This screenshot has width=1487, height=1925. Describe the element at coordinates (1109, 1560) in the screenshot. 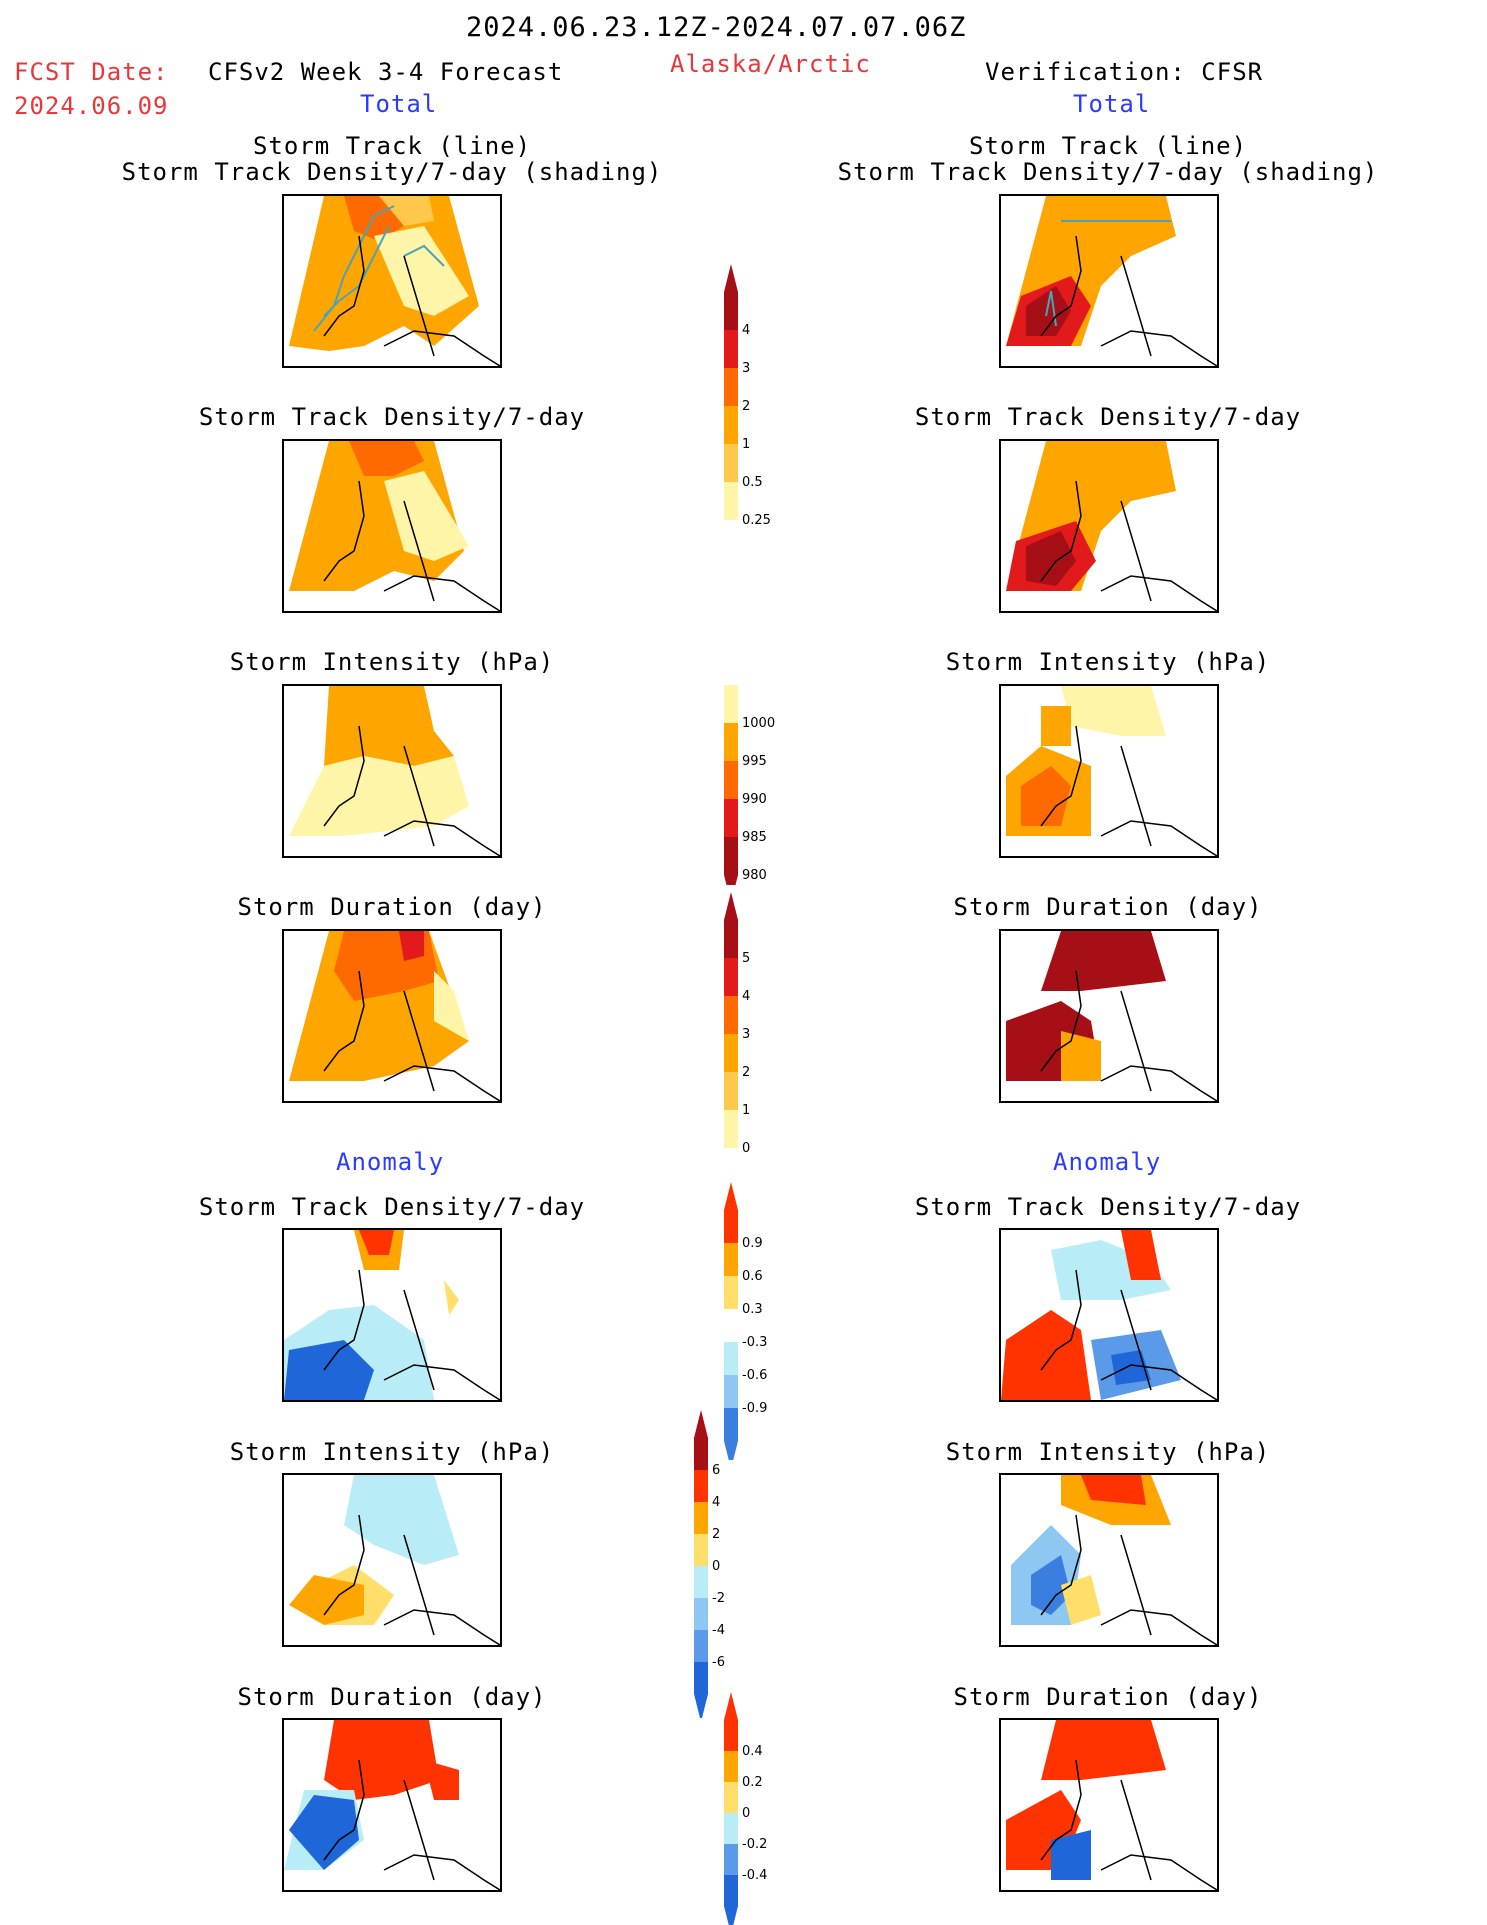

I see `right-anom-intensity-map` at that location.